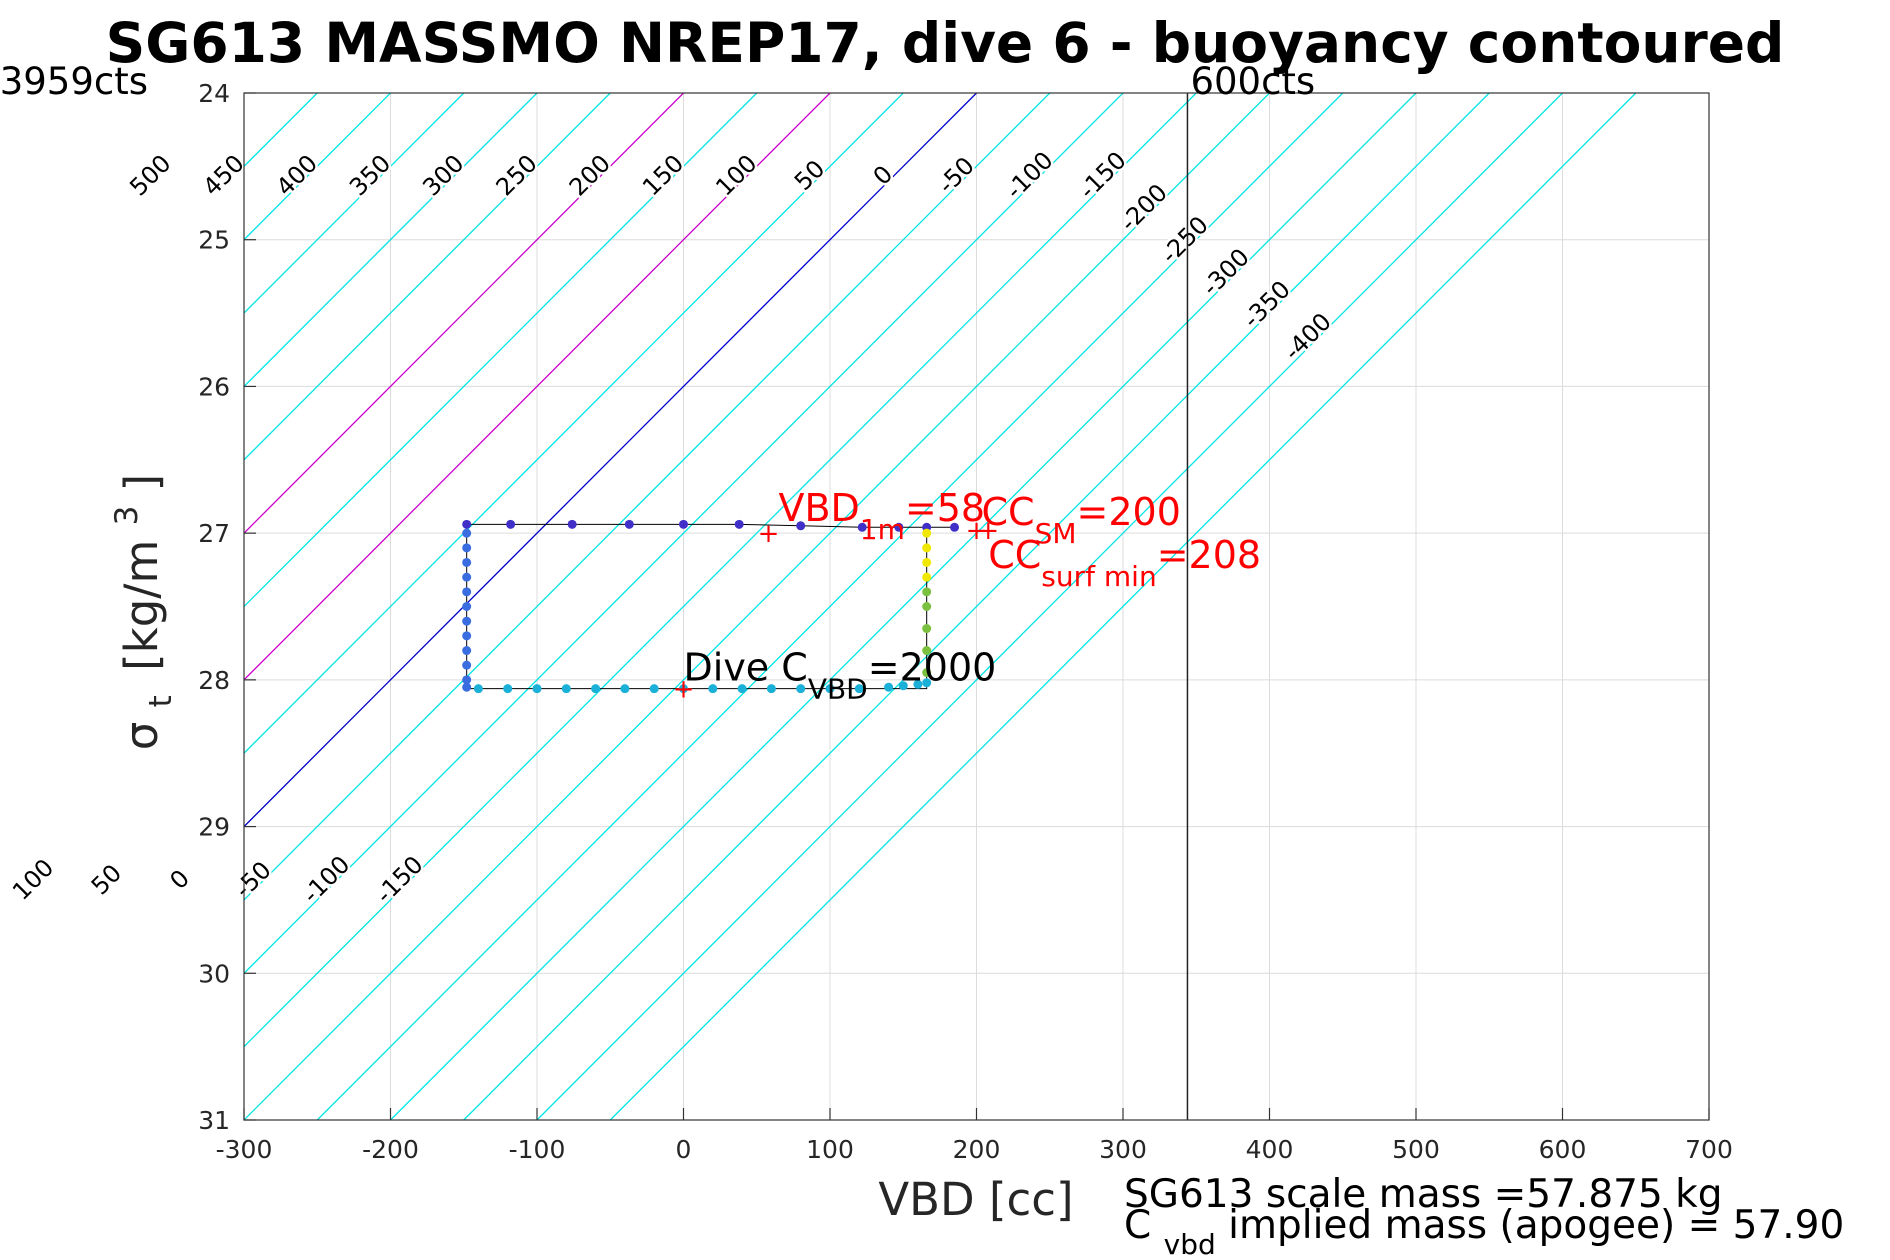  Describe the element at coordinates (840, 676) in the screenshot. I see `marker-label: Dive CVBD=2000` at that location.